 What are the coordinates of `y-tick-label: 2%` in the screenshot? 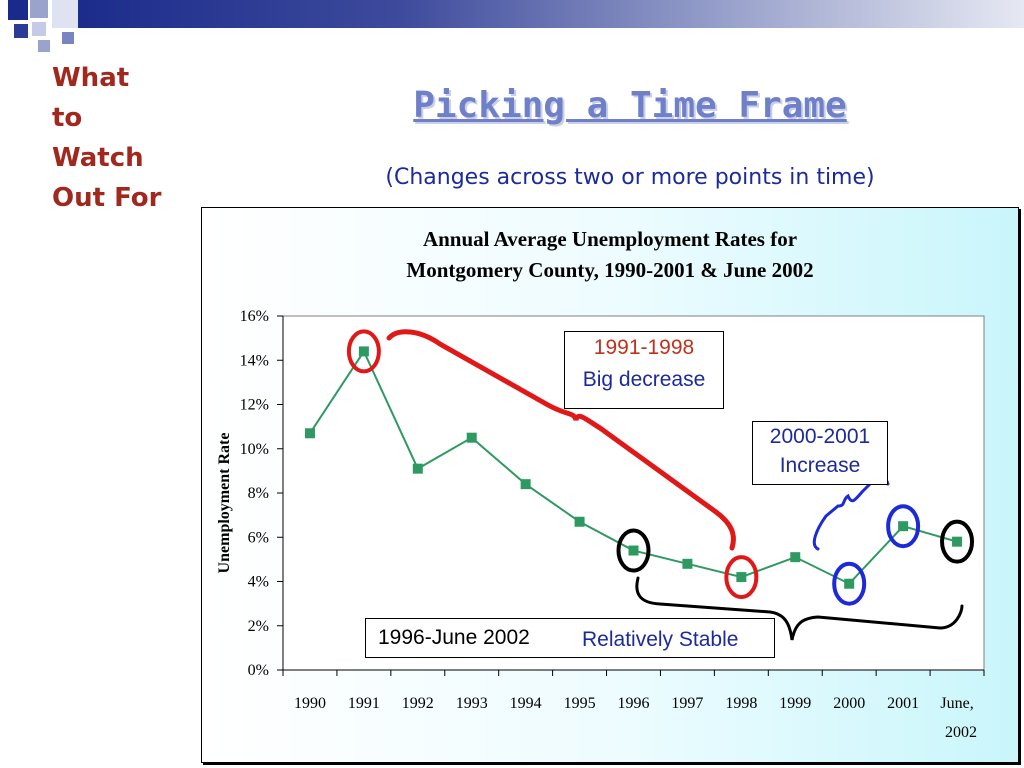 It's located at (258, 626).